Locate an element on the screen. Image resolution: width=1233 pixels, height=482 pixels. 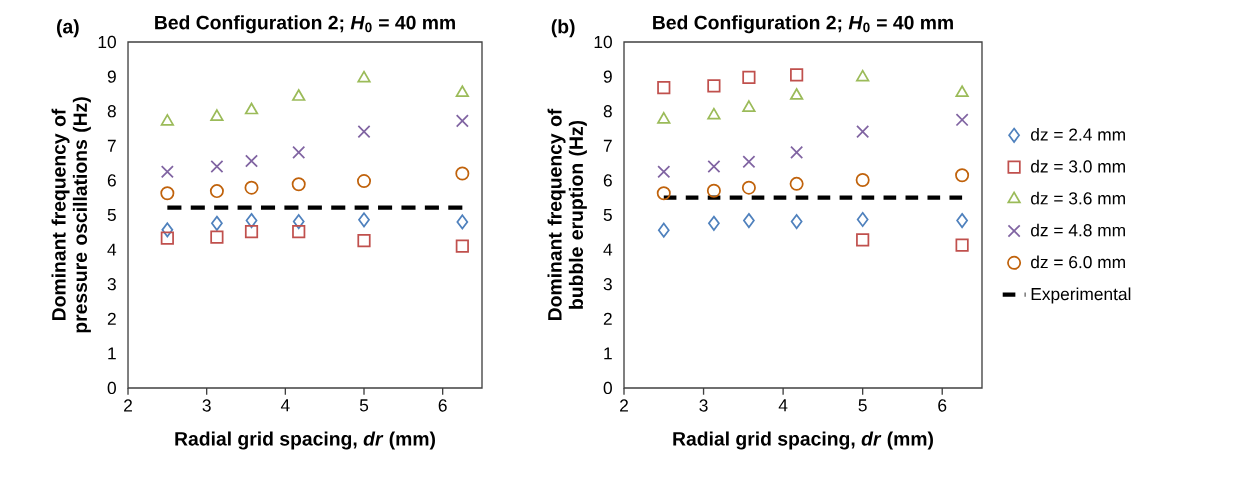
legend-label: dz = 2.4 mm is located at coordinates (1078, 134).